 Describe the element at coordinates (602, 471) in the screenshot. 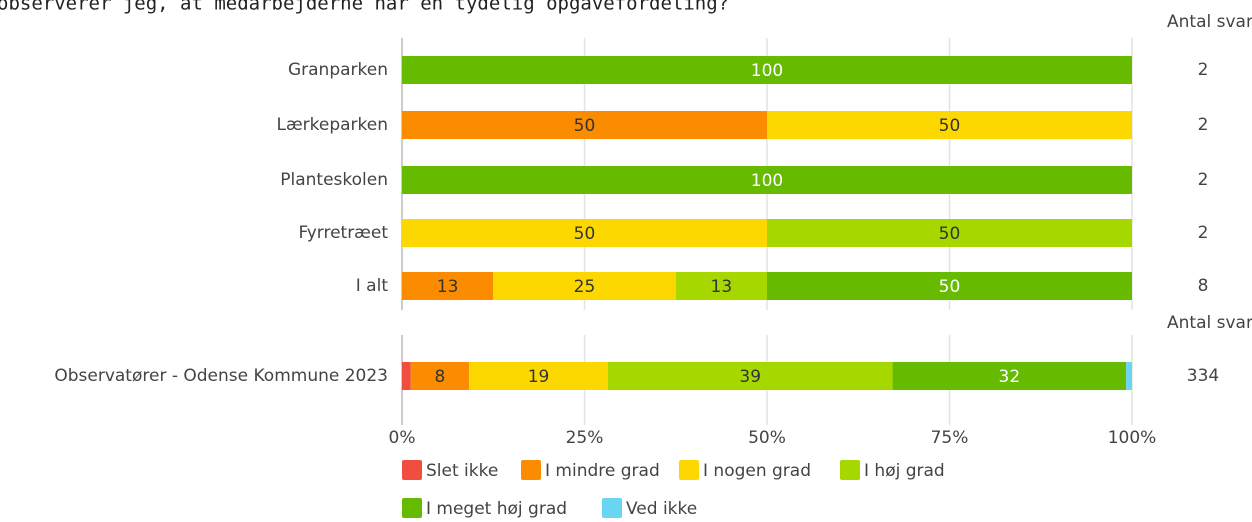

I see `legend-label: I mindre grad` at that location.